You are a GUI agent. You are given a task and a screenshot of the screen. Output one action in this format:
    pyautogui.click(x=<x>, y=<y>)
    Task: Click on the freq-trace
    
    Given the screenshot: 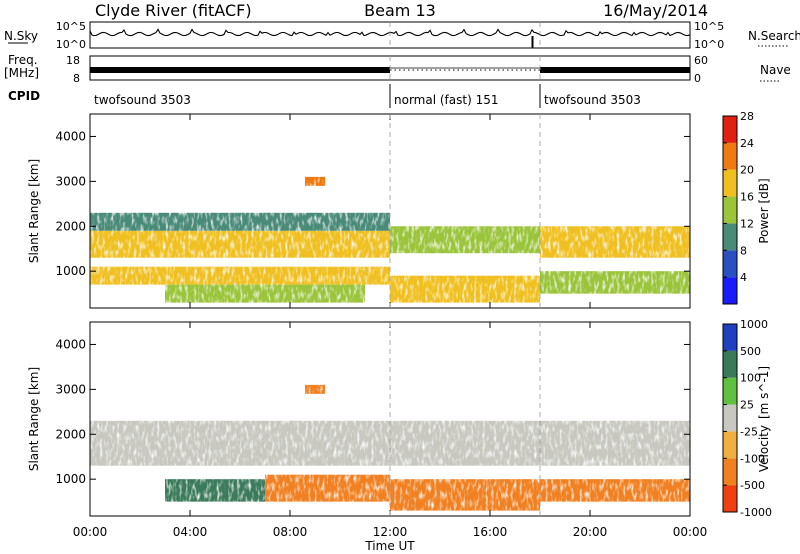 What is the action you would take?
    pyautogui.click(x=390, y=70)
    